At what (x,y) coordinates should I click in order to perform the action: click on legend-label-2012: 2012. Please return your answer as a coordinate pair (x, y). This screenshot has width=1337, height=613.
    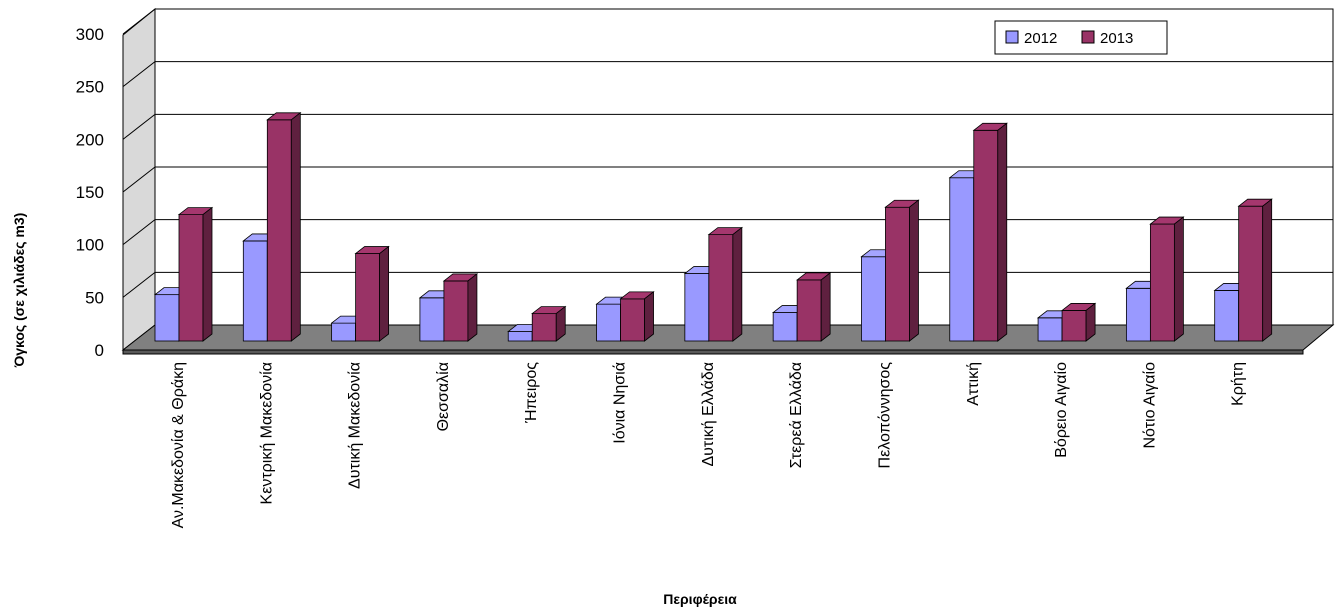
    Looking at the image, I should click on (1040, 38).